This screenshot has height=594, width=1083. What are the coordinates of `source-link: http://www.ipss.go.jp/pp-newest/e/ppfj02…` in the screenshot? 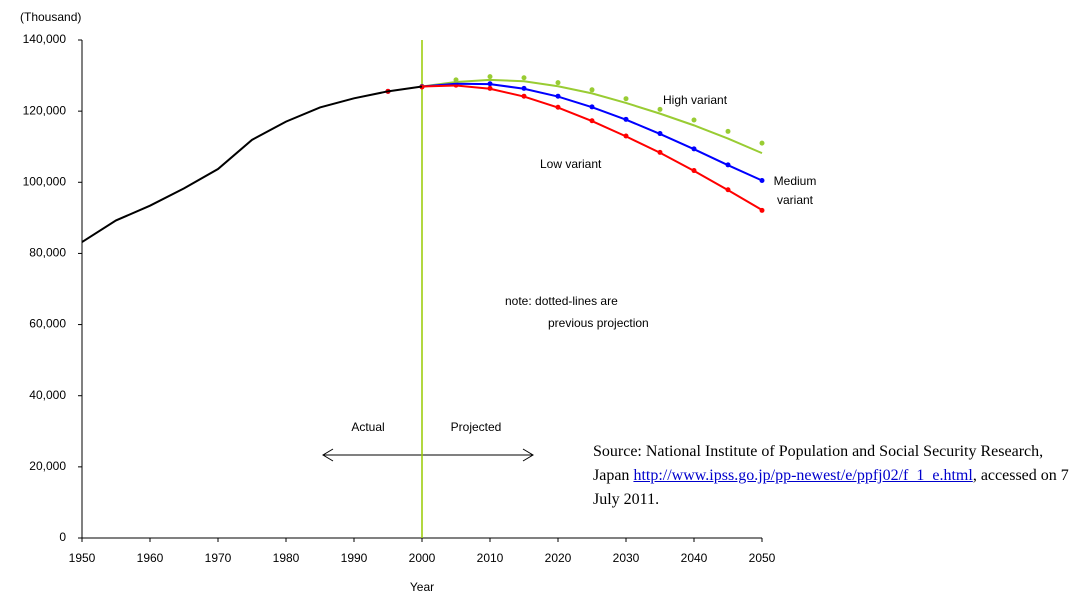 It's located at (803, 475).